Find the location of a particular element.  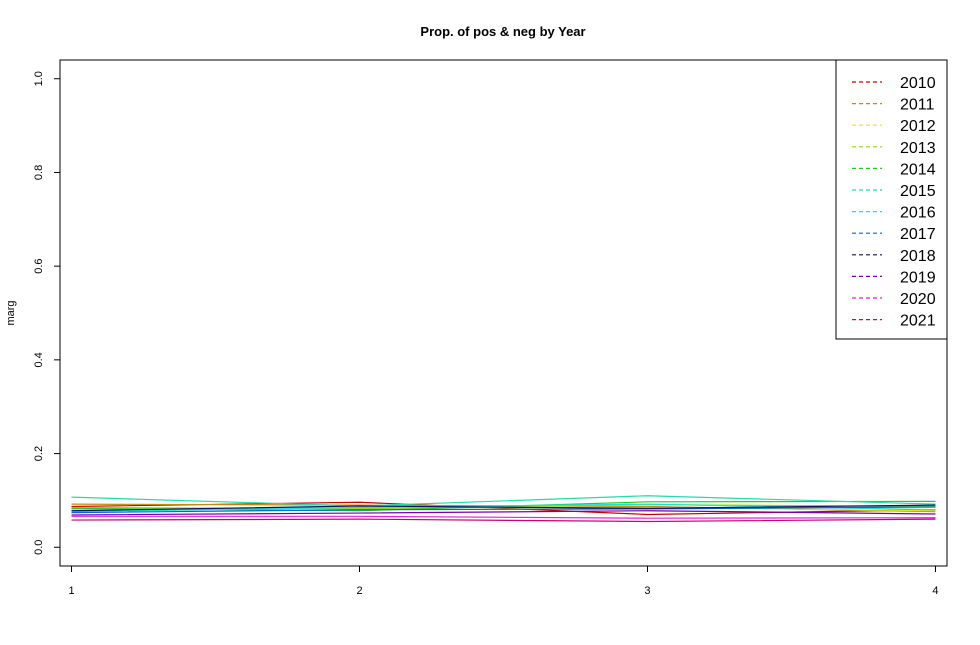

y-tick-label: 0.2 is located at coordinates (39, 453).